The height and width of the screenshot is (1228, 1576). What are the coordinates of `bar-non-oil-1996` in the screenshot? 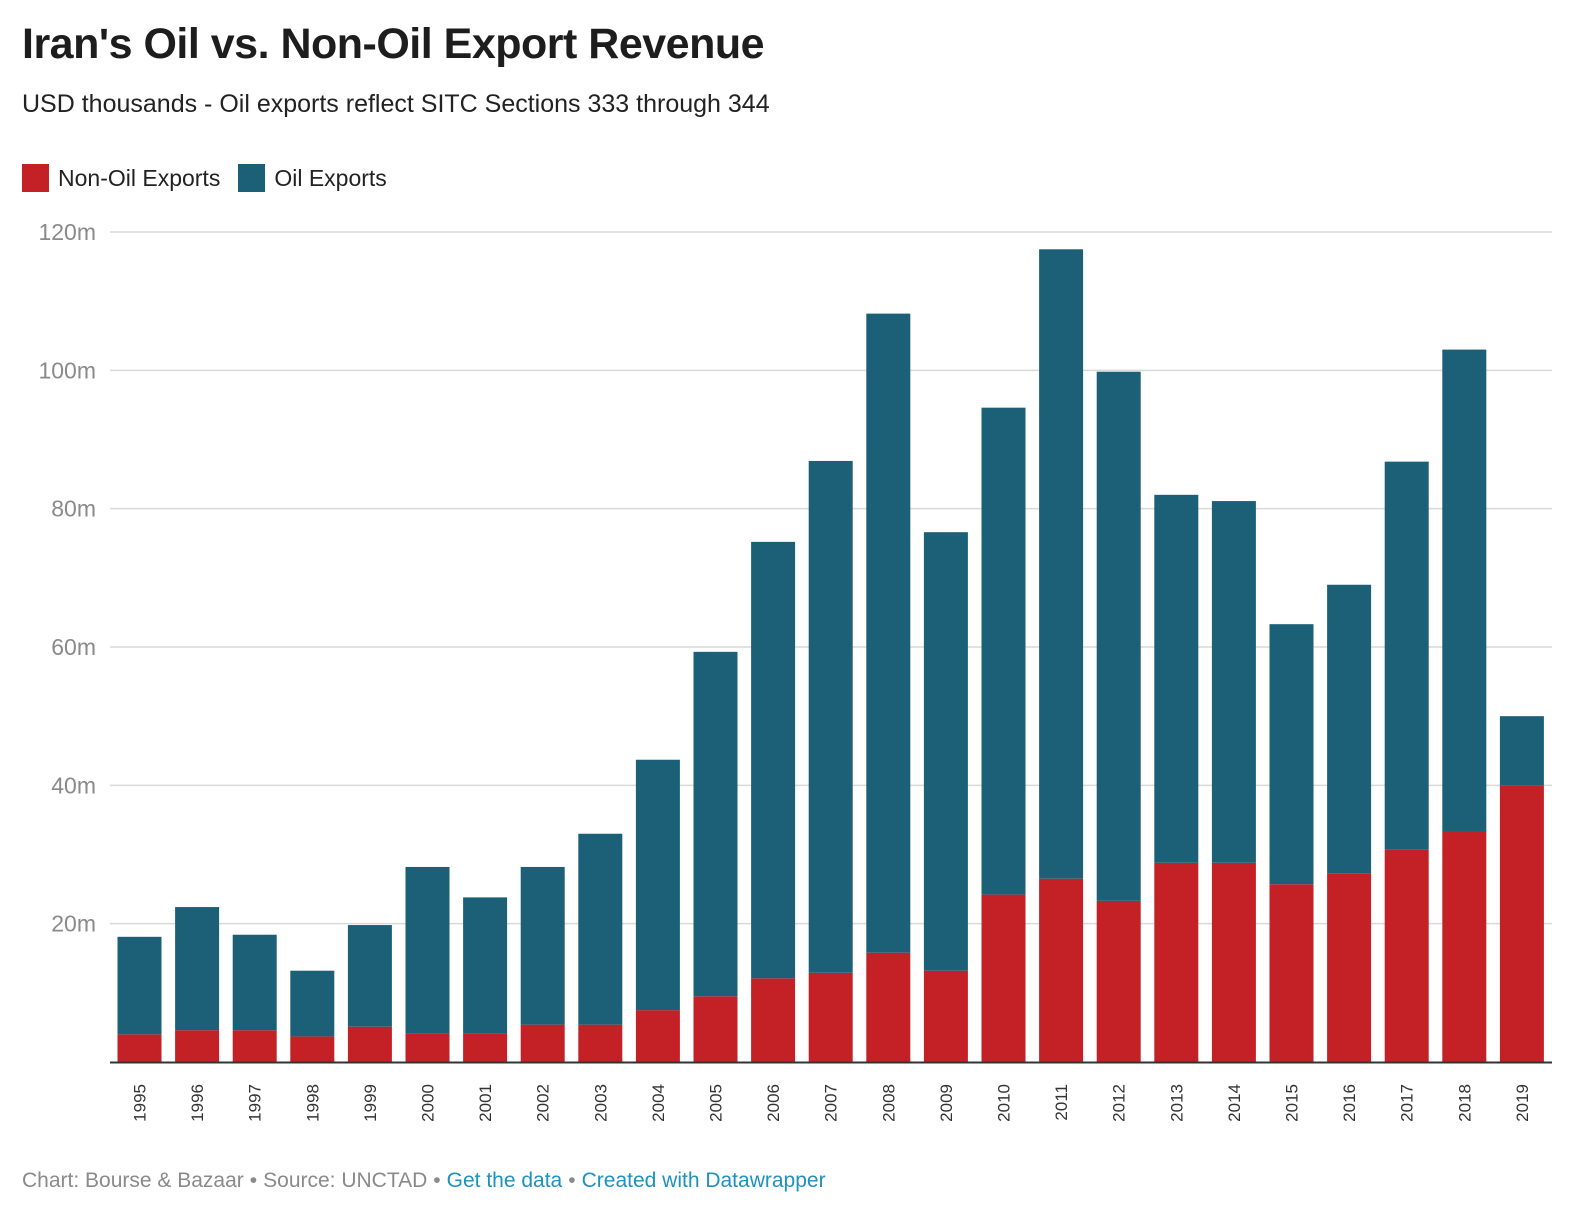 It's located at (197, 1046).